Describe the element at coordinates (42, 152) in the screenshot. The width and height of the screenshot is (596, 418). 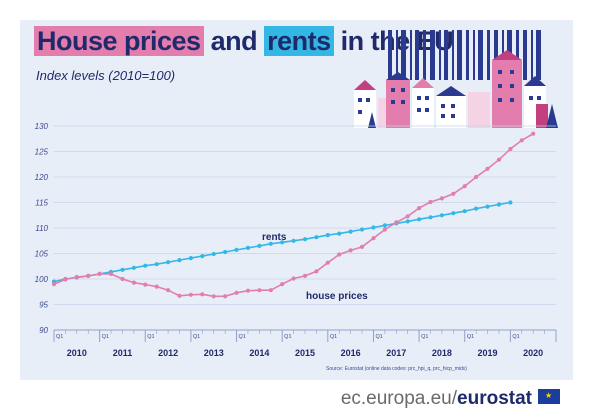
I see `y-tick-label-125: 125` at that location.